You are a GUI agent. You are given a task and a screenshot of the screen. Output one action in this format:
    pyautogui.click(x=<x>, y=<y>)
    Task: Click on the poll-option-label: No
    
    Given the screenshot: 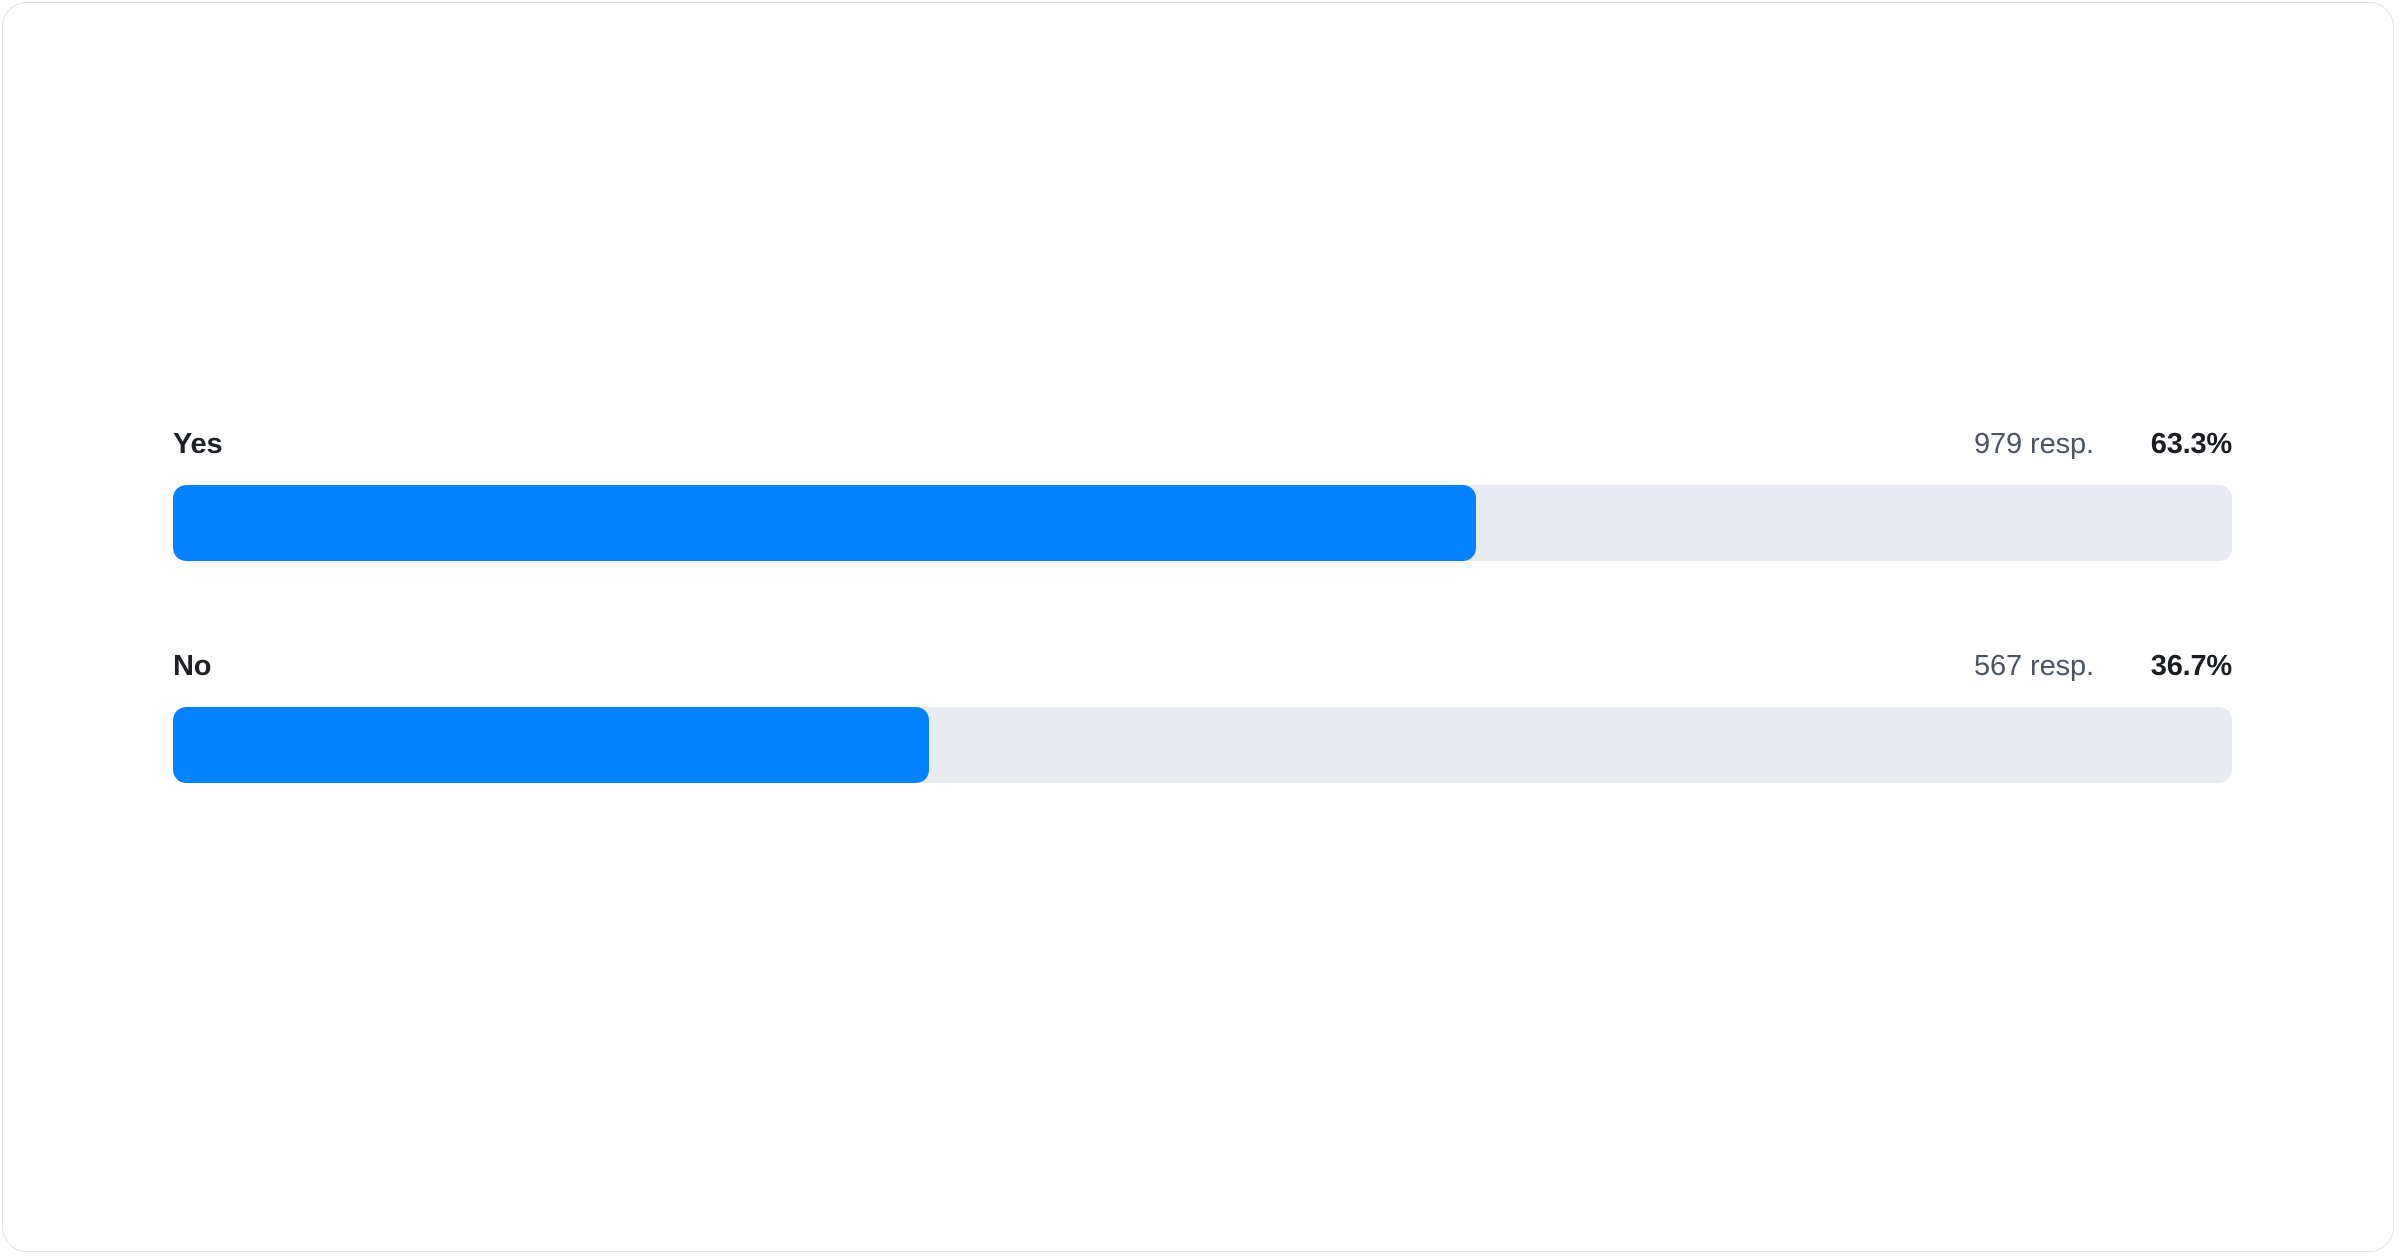 What is the action you would take?
    pyautogui.click(x=192, y=666)
    